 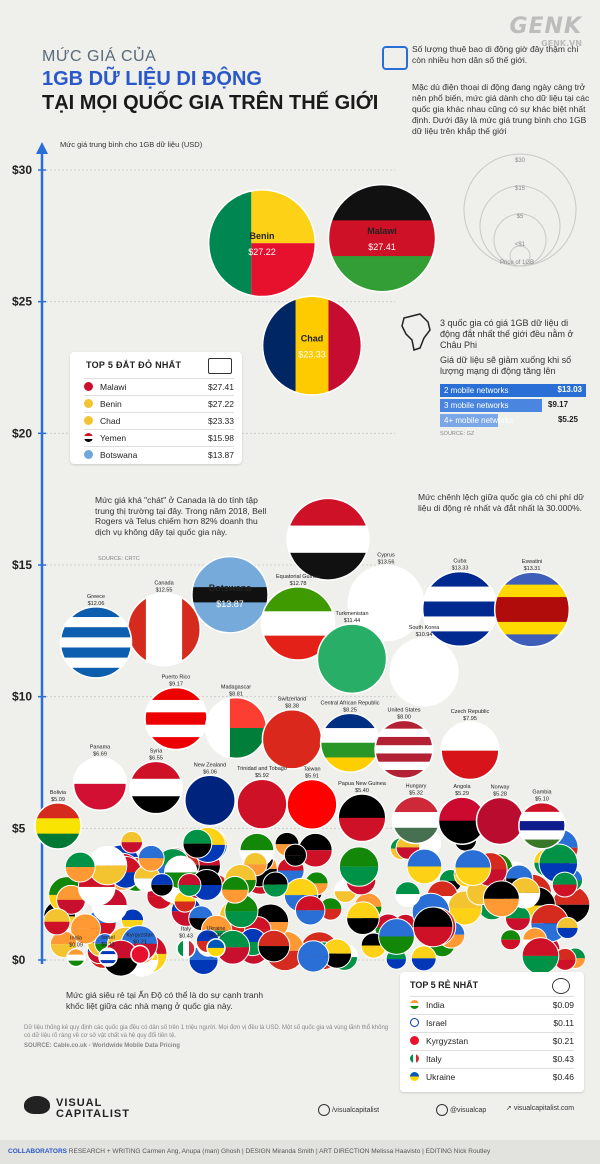 I want to click on bubble-country-label: Ukraine, so click(x=216, y=929).